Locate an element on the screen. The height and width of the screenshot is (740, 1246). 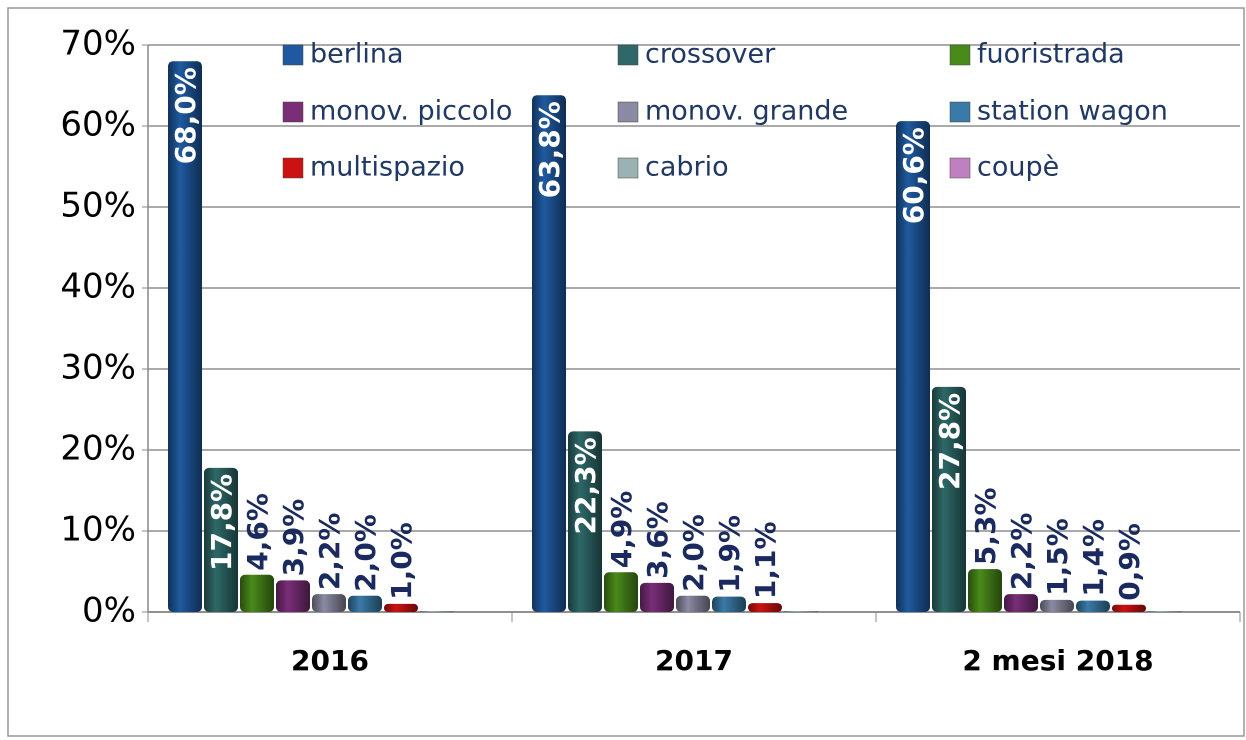
legend-label: cabrio is located at coordinates (687, 167).